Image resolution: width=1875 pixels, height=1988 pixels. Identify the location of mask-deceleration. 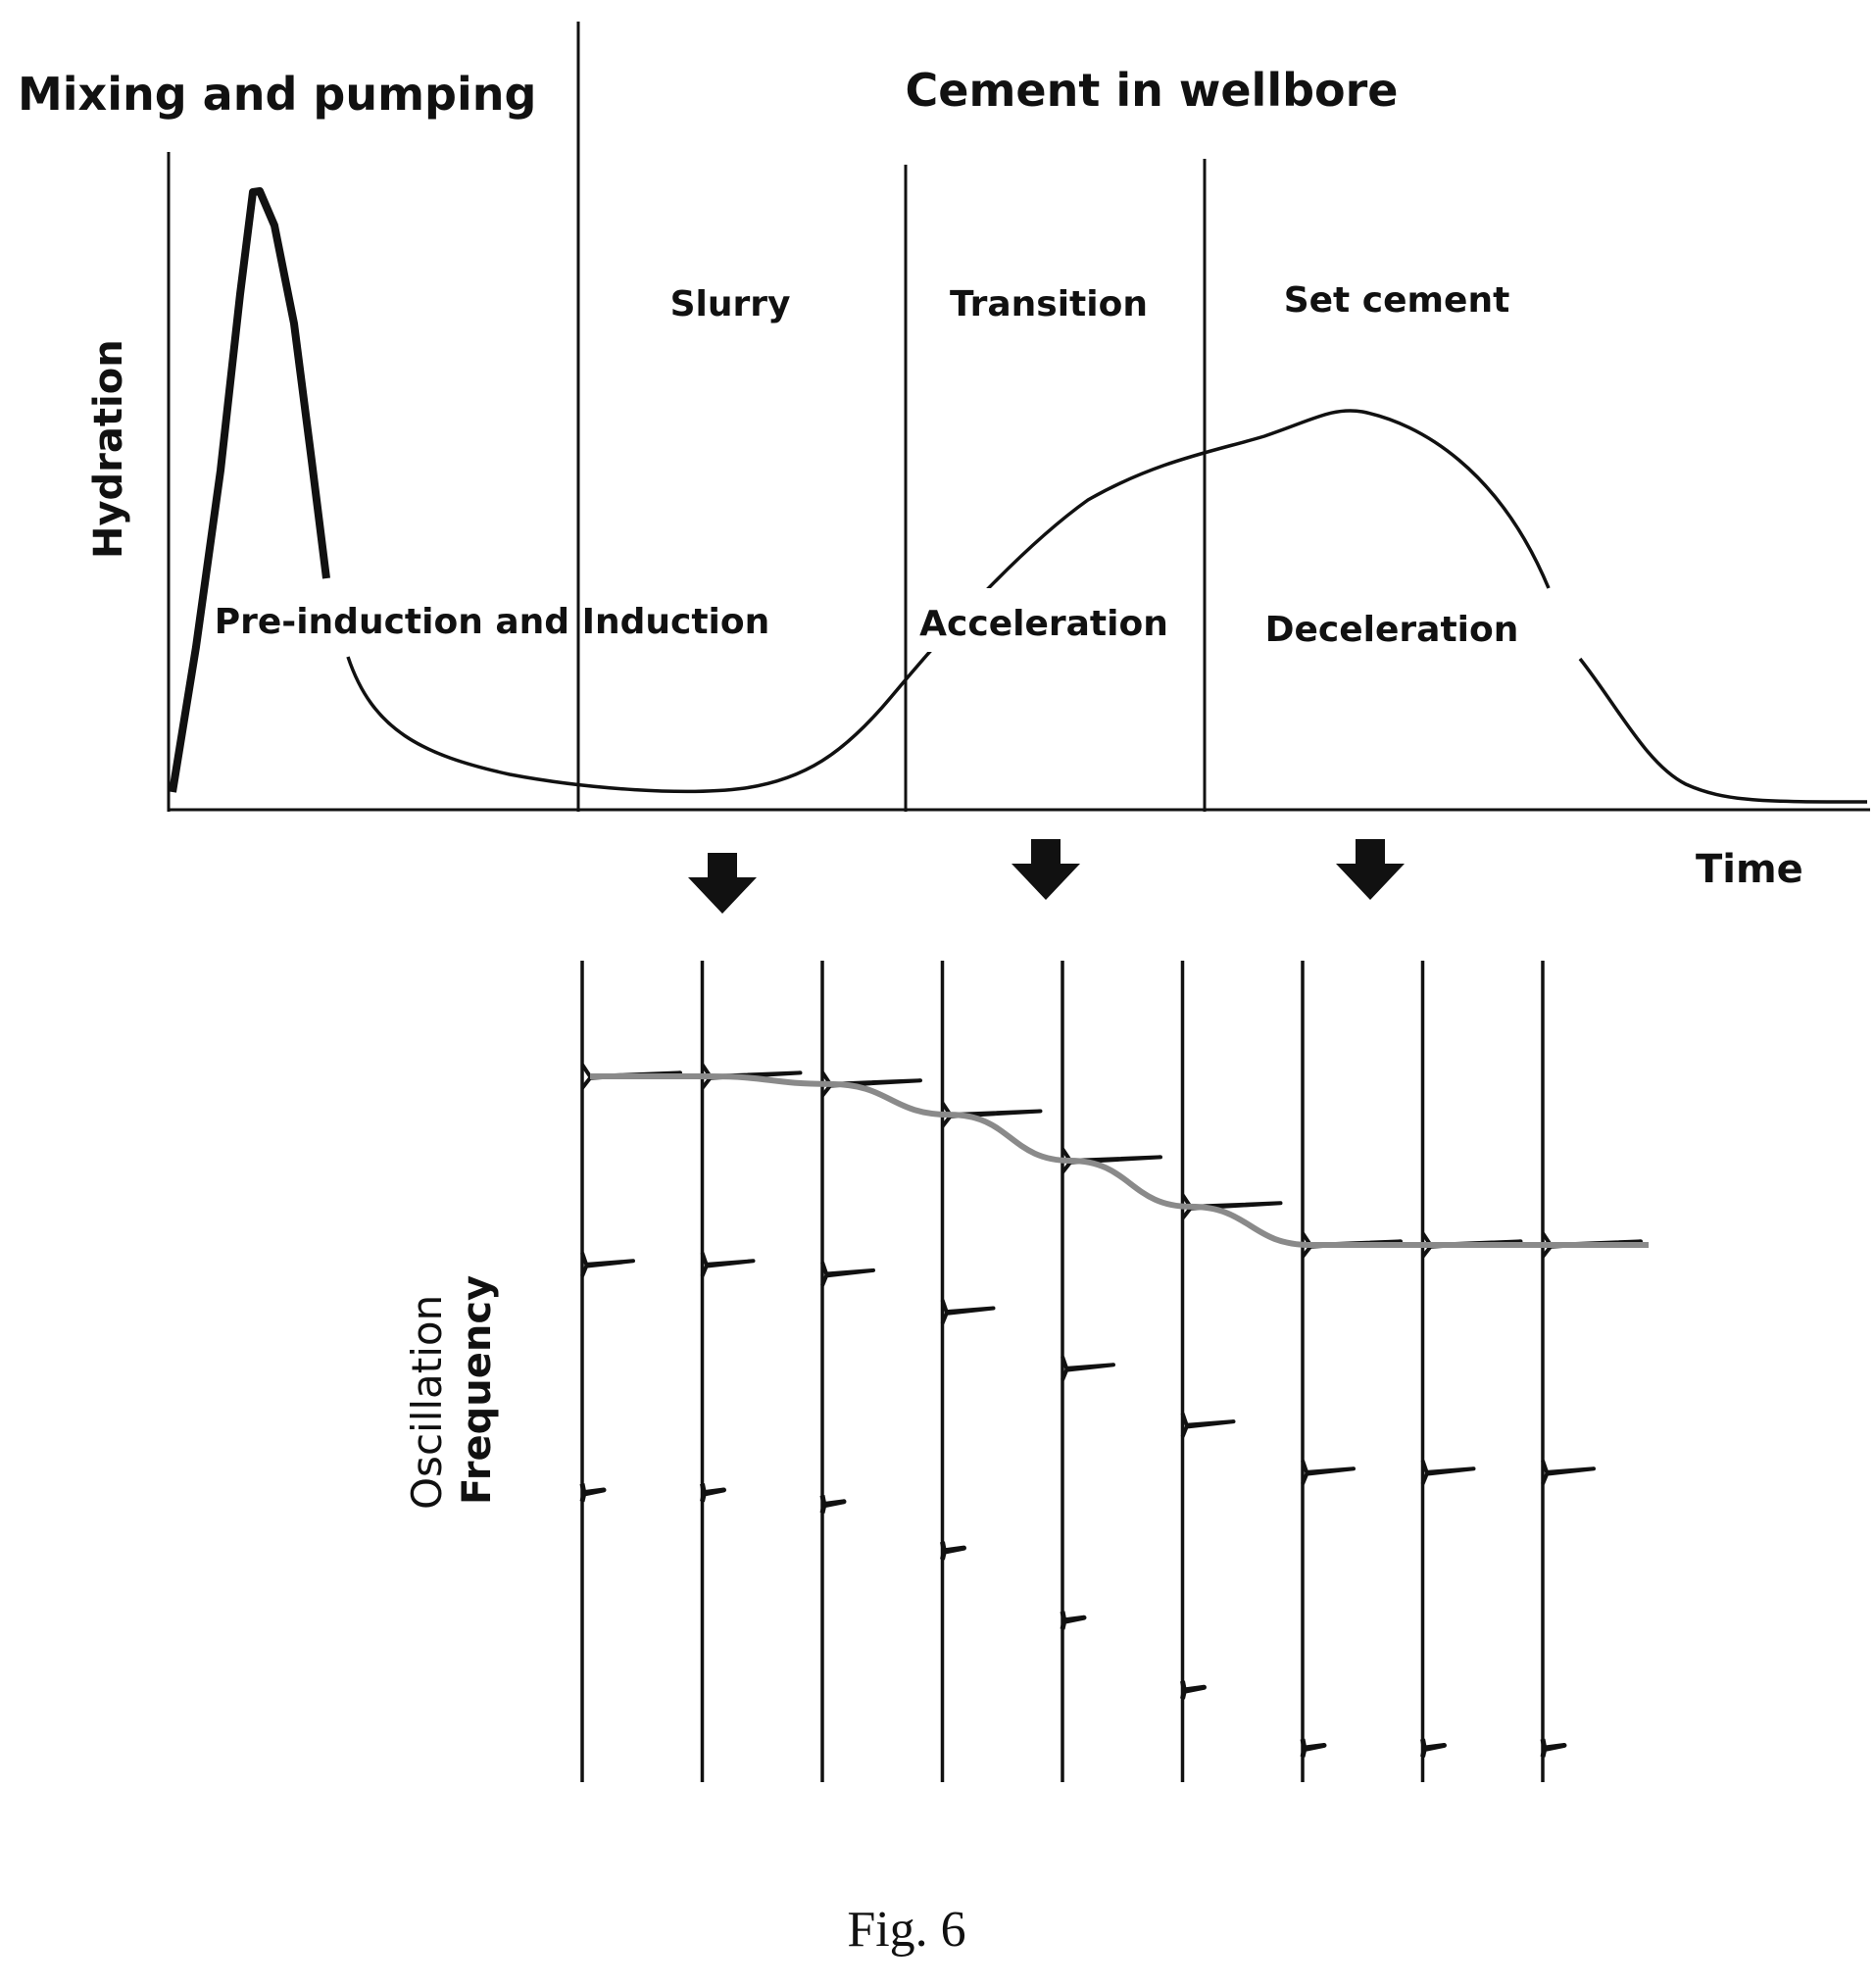
(1396, 622).